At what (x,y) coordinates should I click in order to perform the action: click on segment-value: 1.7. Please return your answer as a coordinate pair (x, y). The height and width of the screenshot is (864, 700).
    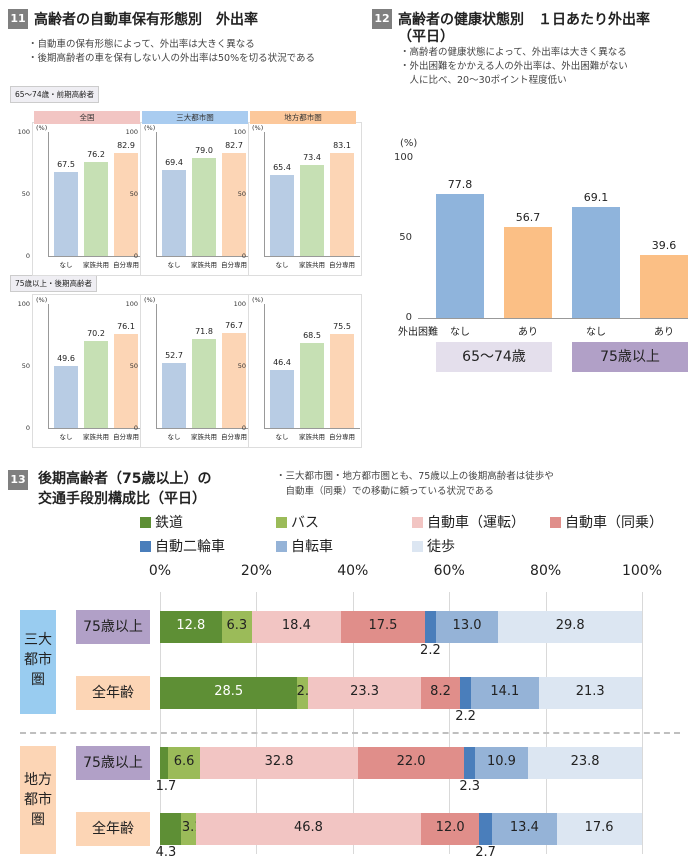
    Looking at the image, I should click on (166, 786).